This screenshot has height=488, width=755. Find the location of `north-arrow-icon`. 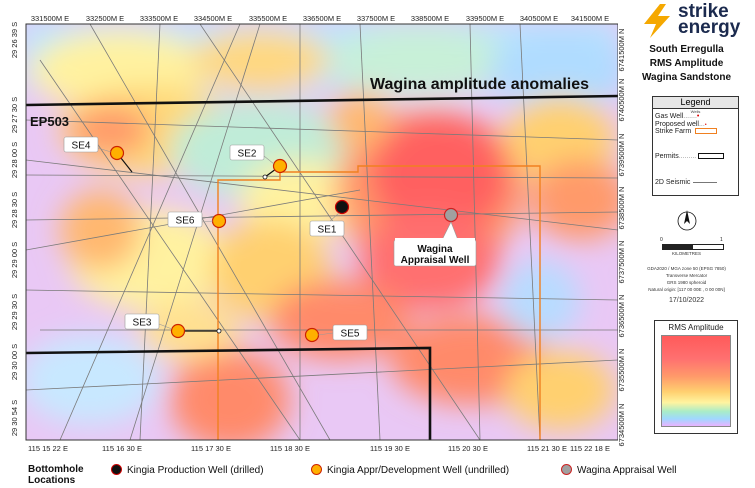

north-arrow-icon is located at coordinates (687, 220).